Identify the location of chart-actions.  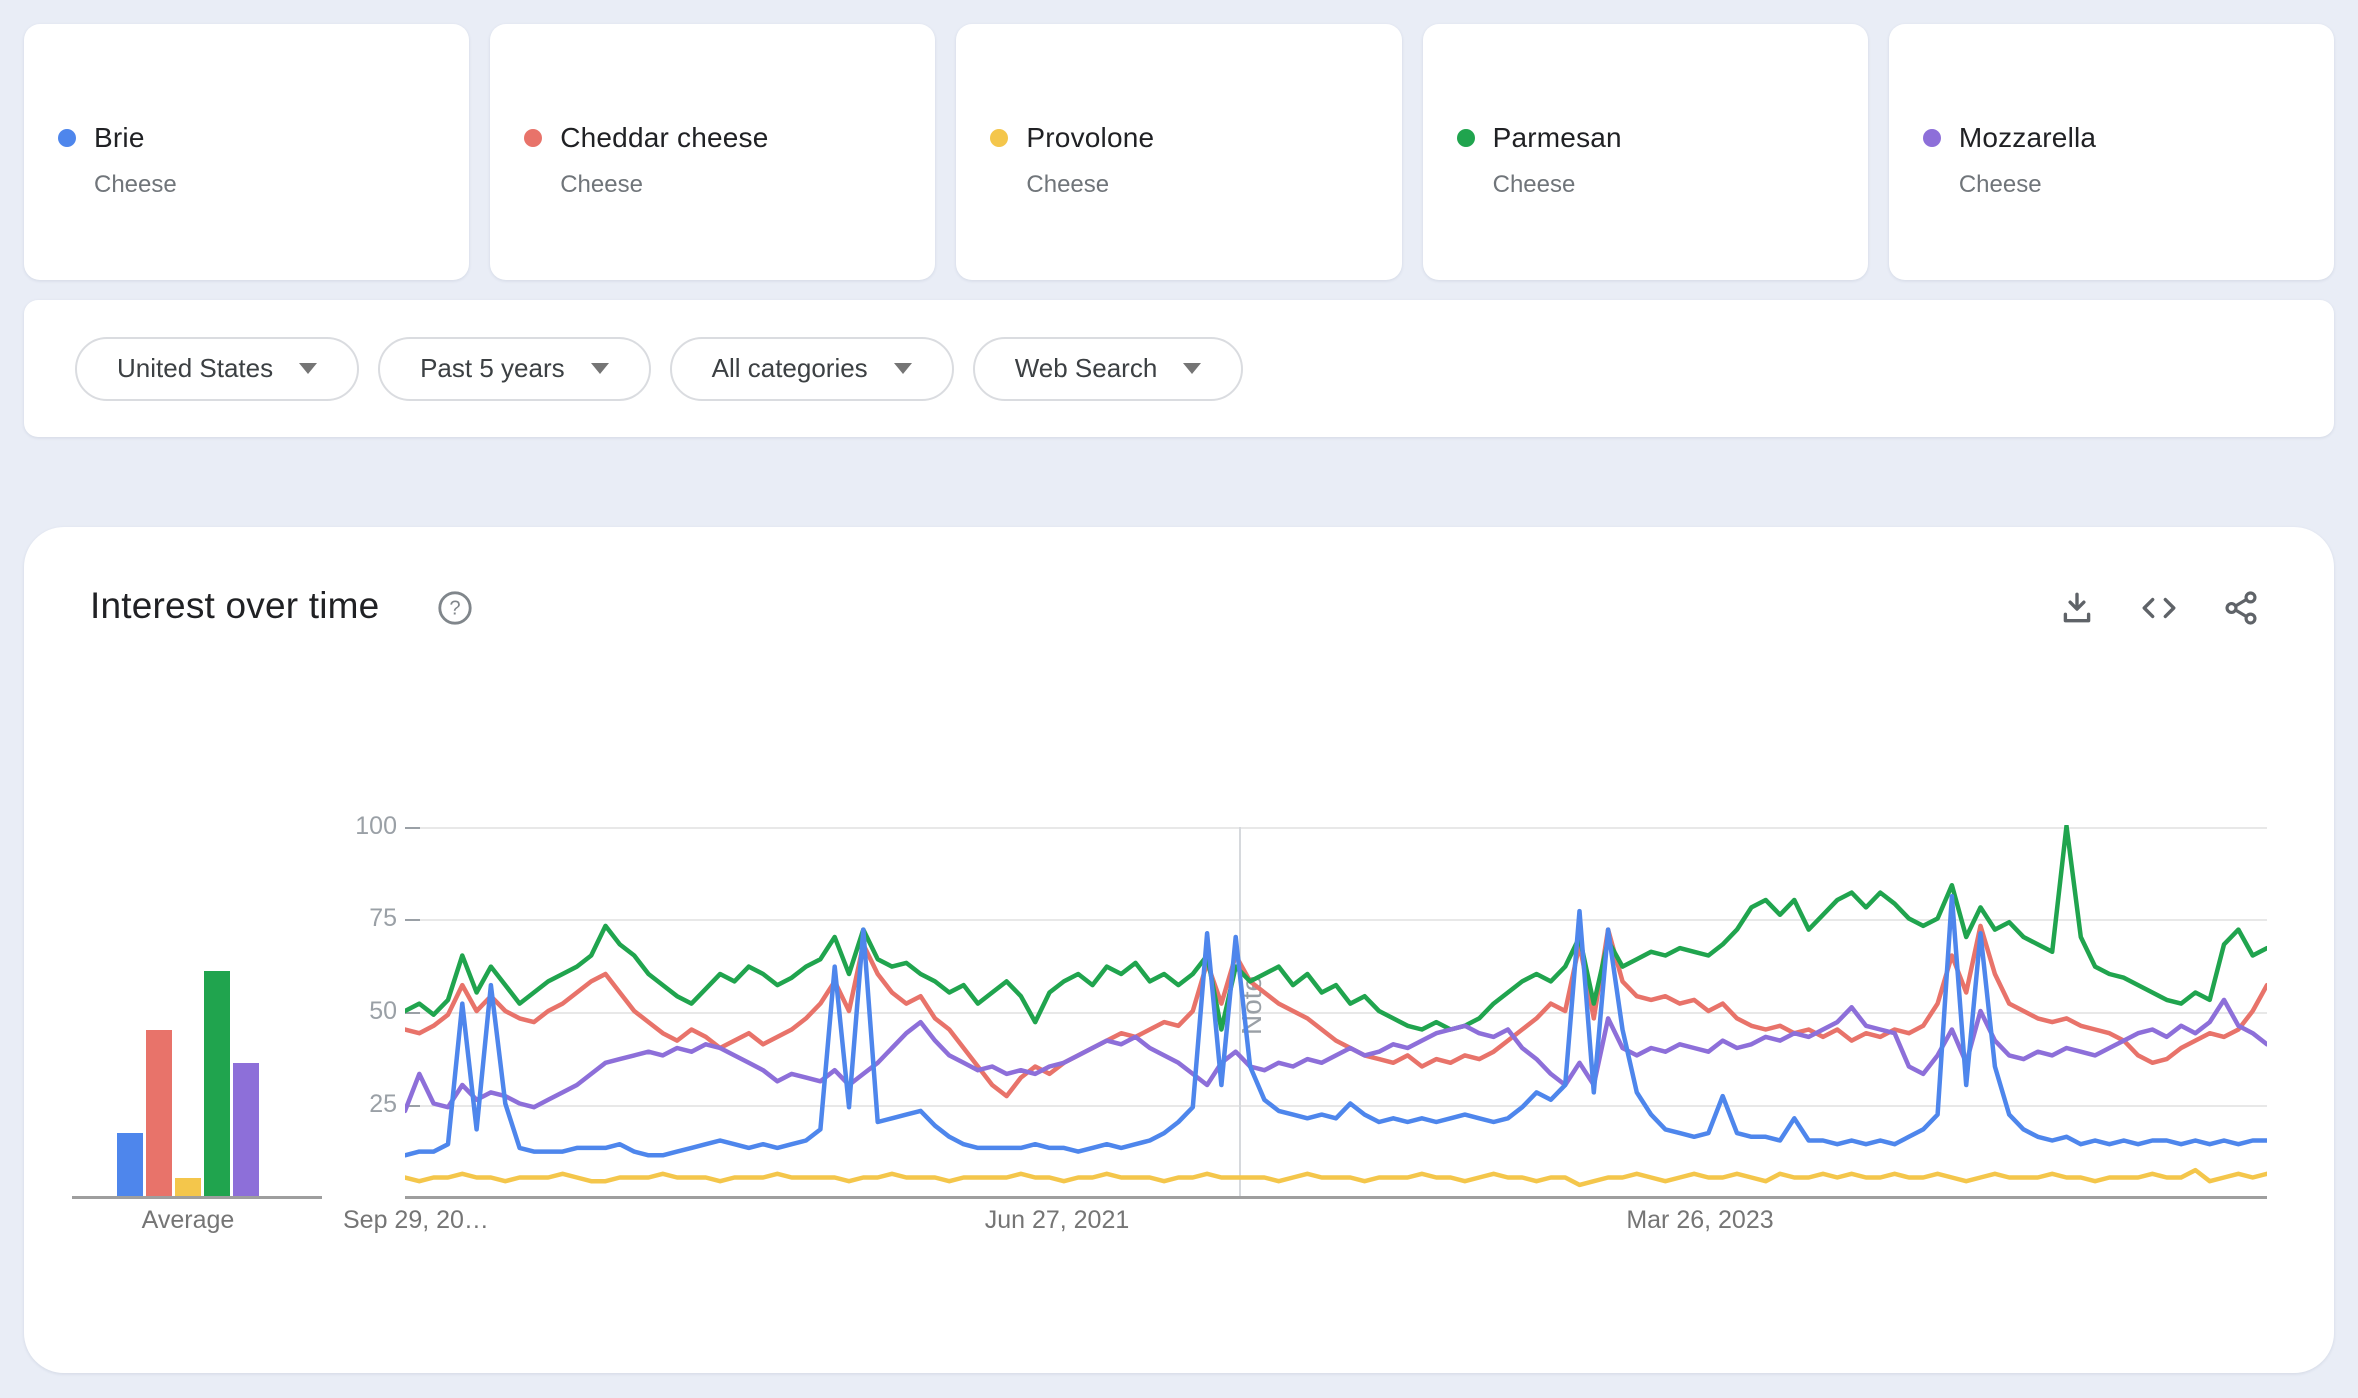
(2159, 608).